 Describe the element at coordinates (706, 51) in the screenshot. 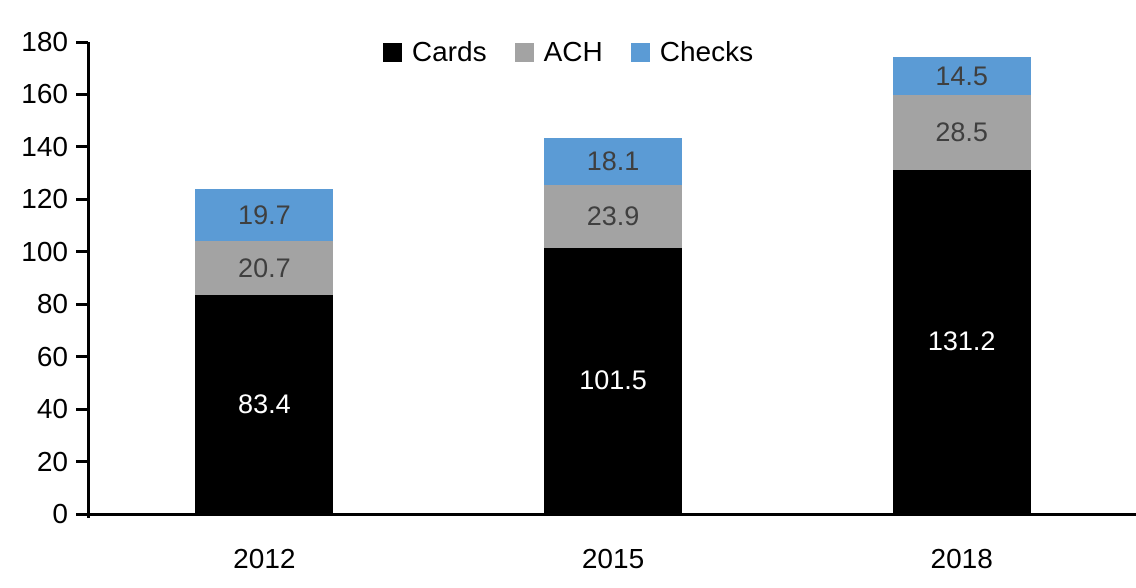

I see `legend-label: Checks` at that location.